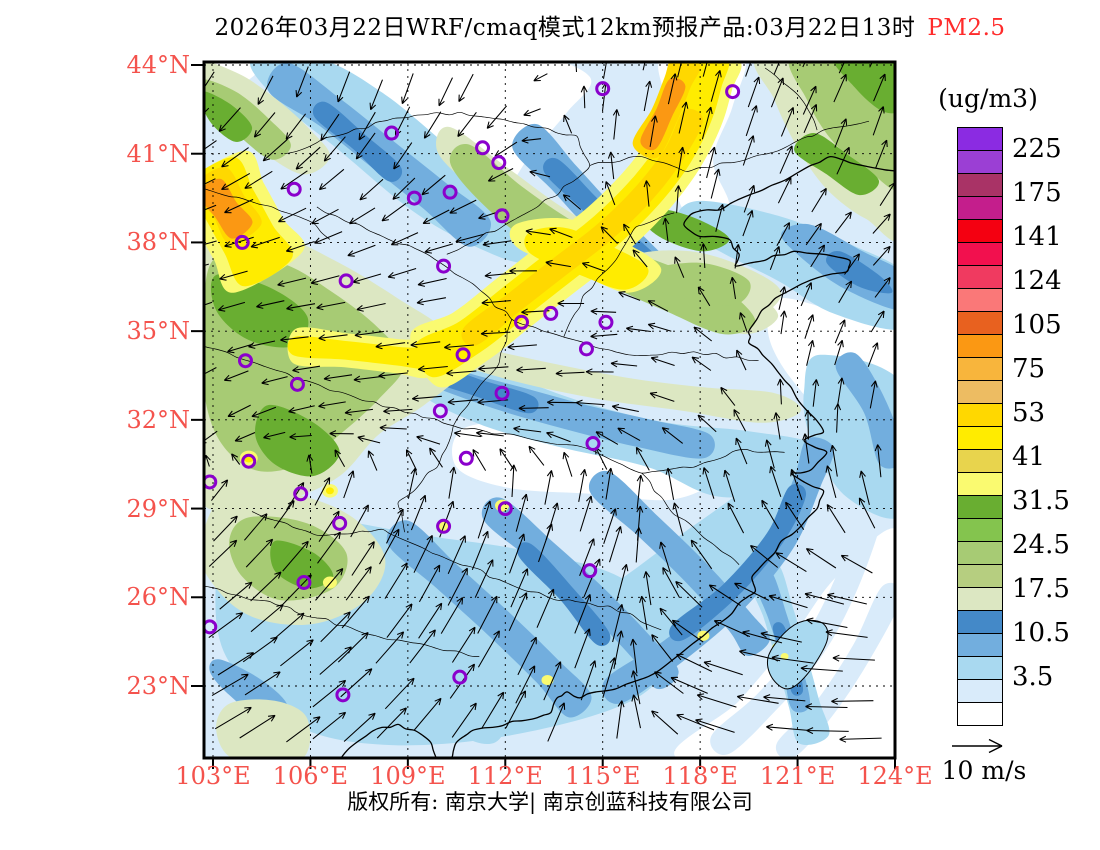 The image size is (1100, 850). What do you see at coordinates (505, 776) in the screenshot?
I see `lon-label: 112°E` at bounding box center [505, 776].